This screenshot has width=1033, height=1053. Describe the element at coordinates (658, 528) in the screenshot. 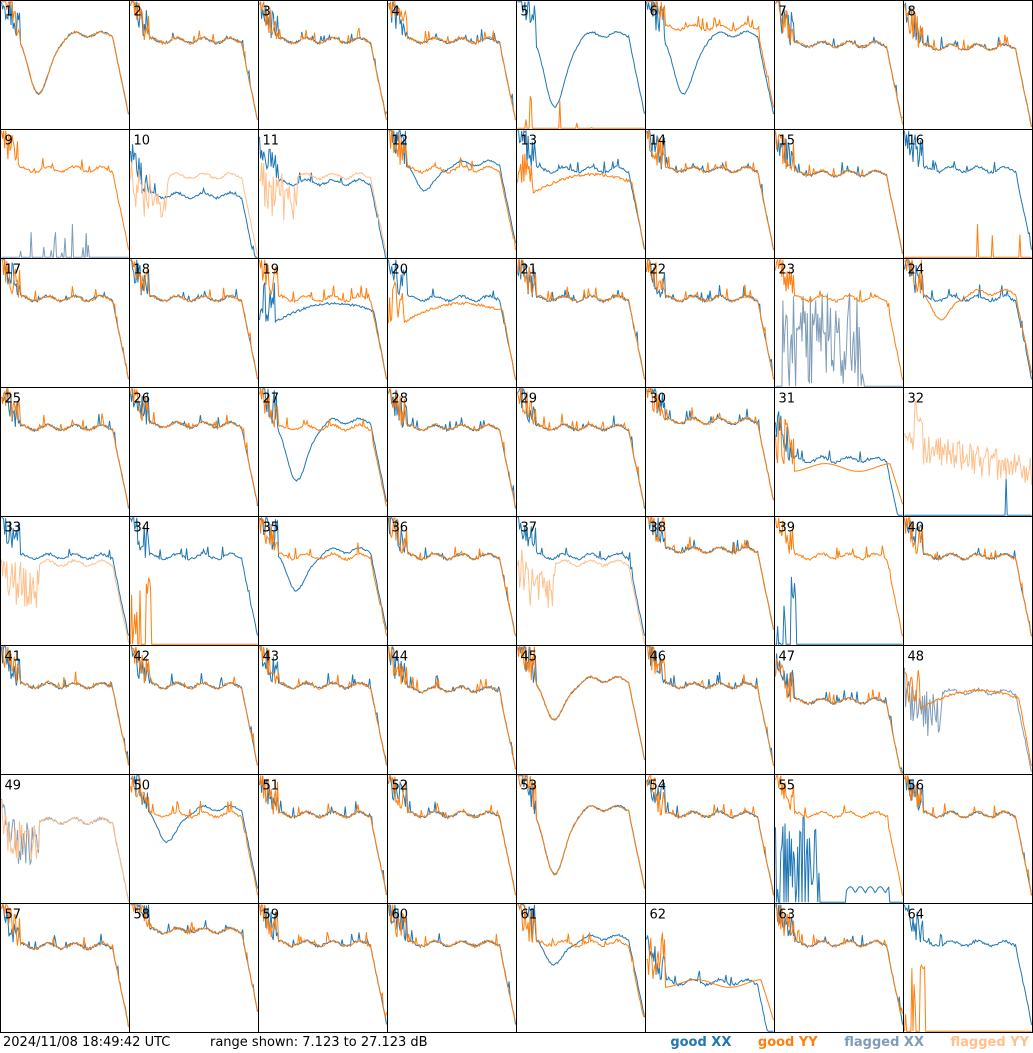

I see `panel-label: 38` at that location.